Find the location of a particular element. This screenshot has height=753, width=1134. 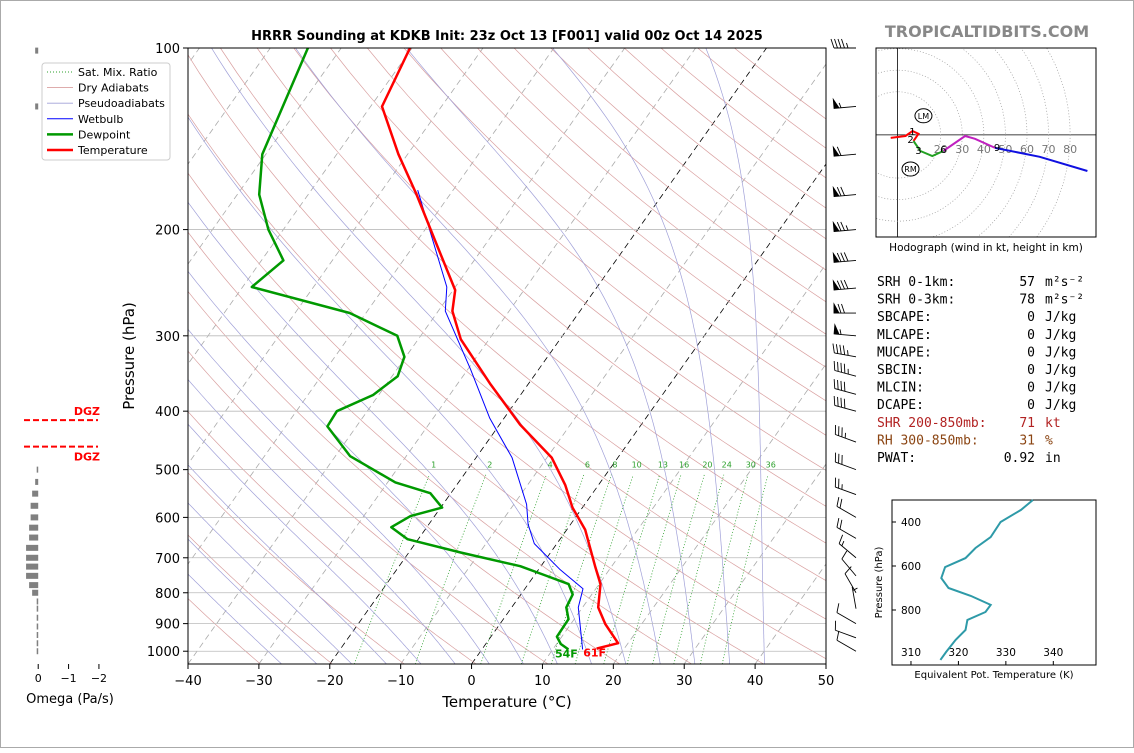

x-tick-label: −2 is located at coordinates (99, 678).